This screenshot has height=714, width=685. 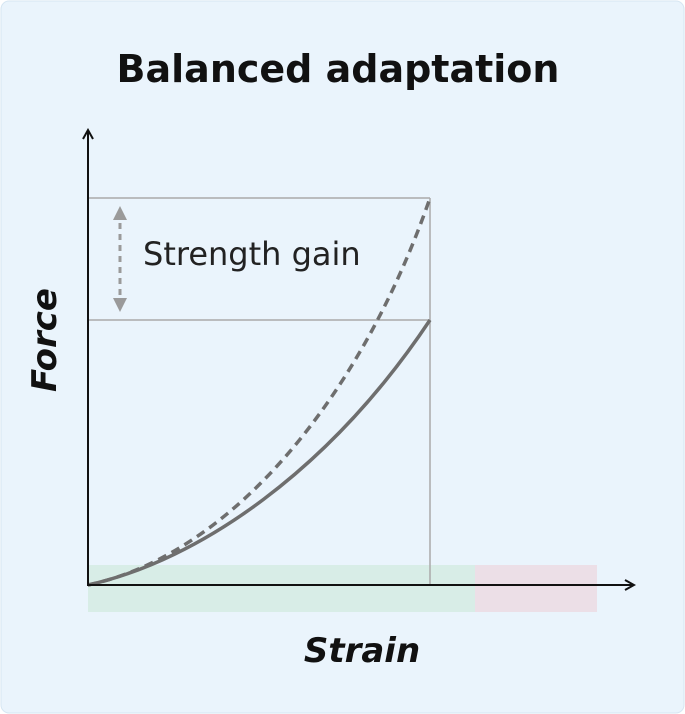 What do you see at coordinates (362, 651) in the screenshot?
I see `x-axis-label: Strain` at bounding box center [362, 651].